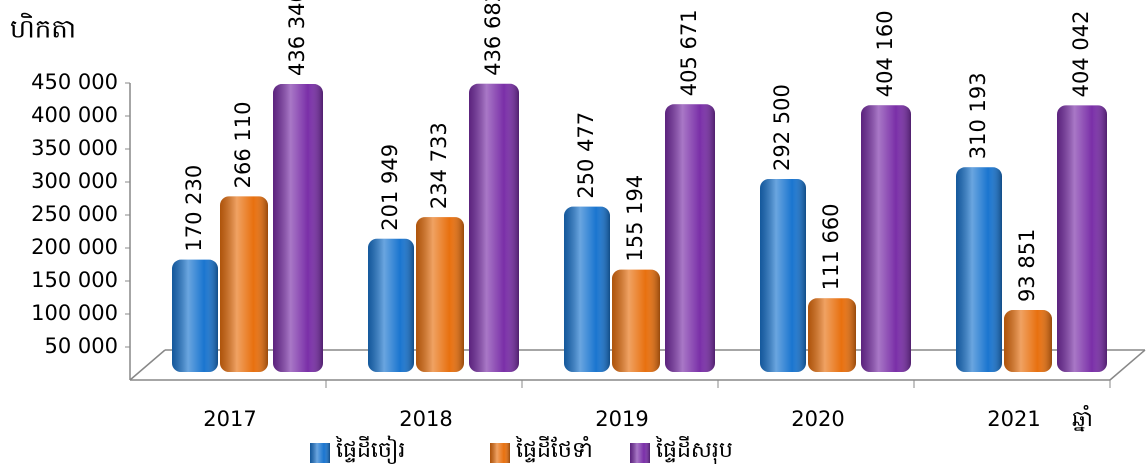 The height and width of the screenshot is (466, 1147). Describe the element at coordinates (74, 280) in the screenshot. I see `y-tick-label: 150 000` at that location.